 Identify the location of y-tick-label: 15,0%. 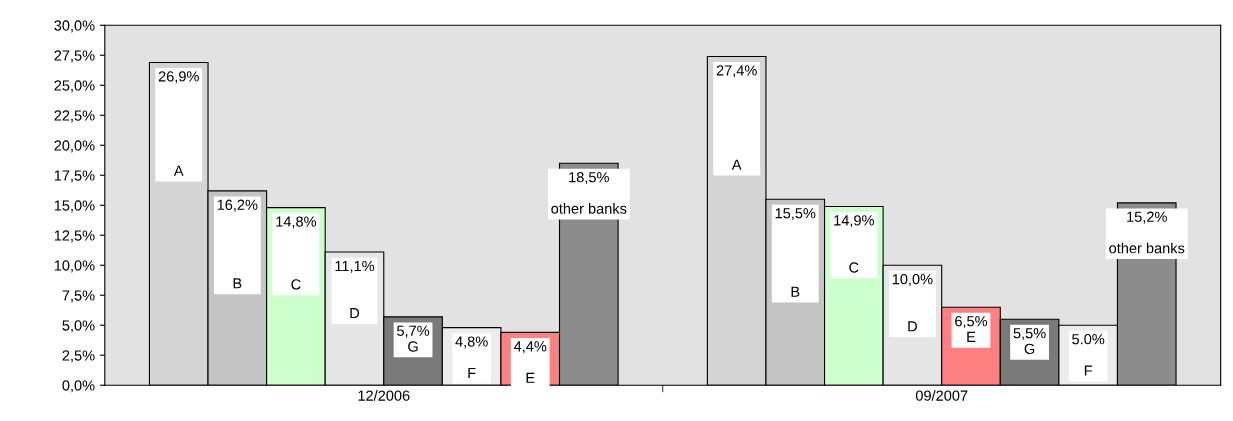
(74, 206).